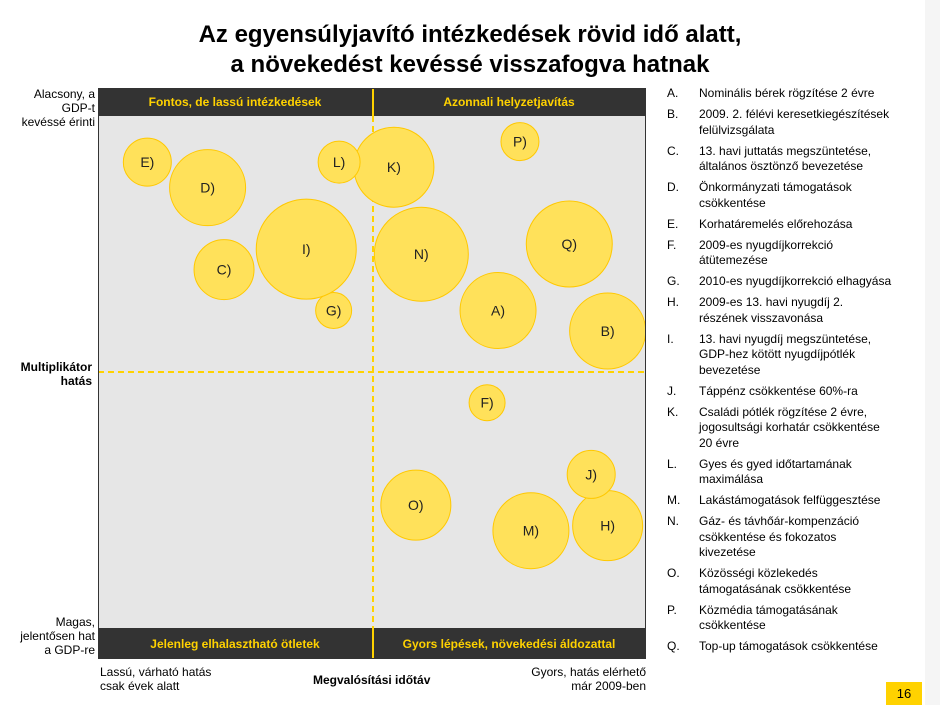 The image size is (940, 705). I want to click on bubble-label-a: A), so click(498, 311).